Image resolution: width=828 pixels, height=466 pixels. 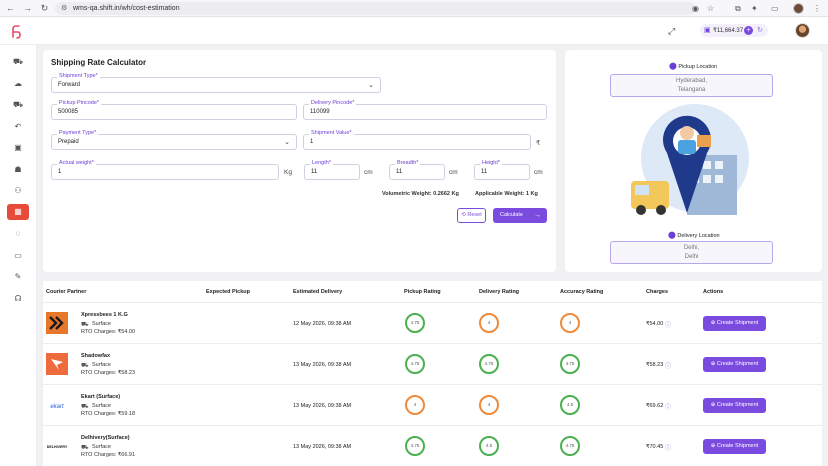 What do you see at coordinates (287, 142) in the screenshot?
I see `chevron-down-icon: ⌄` at bounding box center [287, 142].